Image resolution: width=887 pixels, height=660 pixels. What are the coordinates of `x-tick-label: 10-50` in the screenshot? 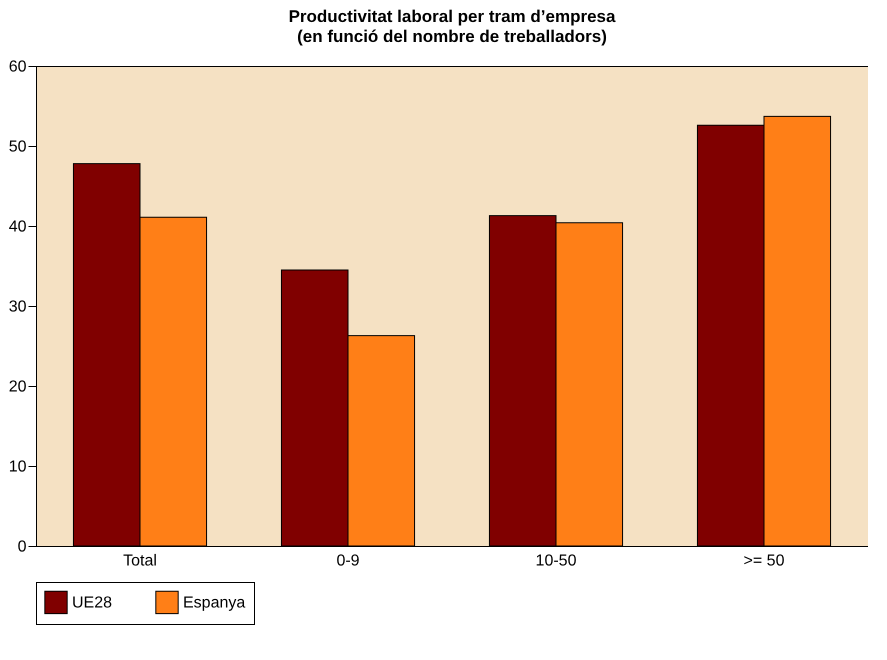 It's located at (556, 561).